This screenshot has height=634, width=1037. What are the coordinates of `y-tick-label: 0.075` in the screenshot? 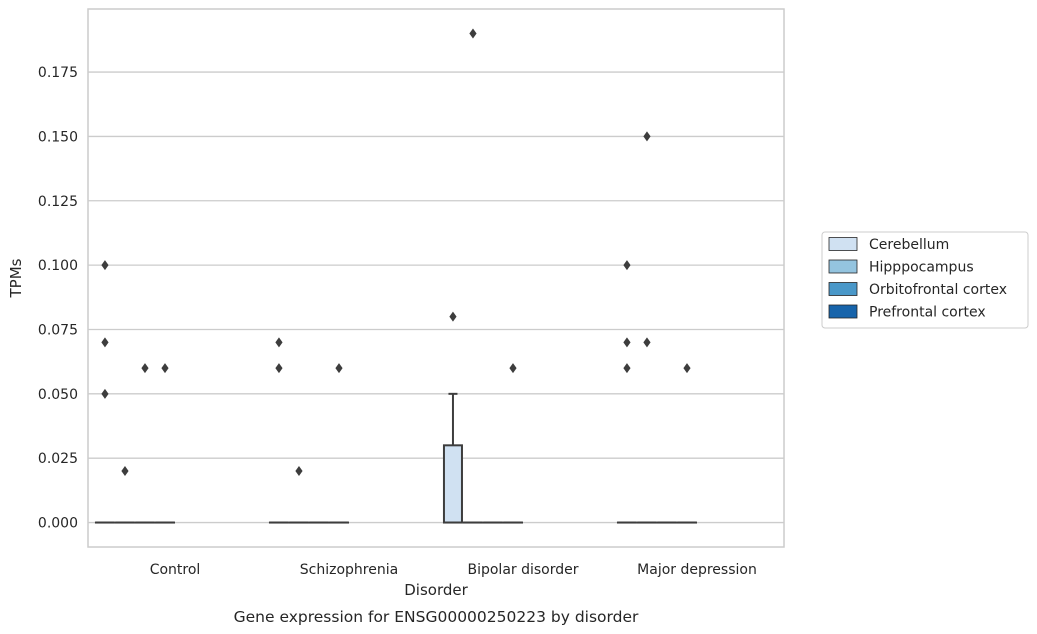 It's located at (58, 330).